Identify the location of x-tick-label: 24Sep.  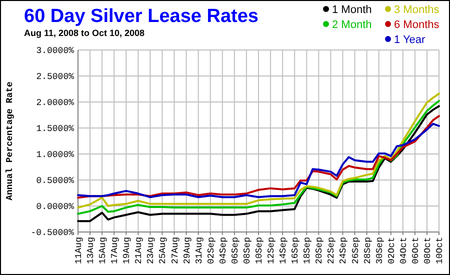
(343, 250).